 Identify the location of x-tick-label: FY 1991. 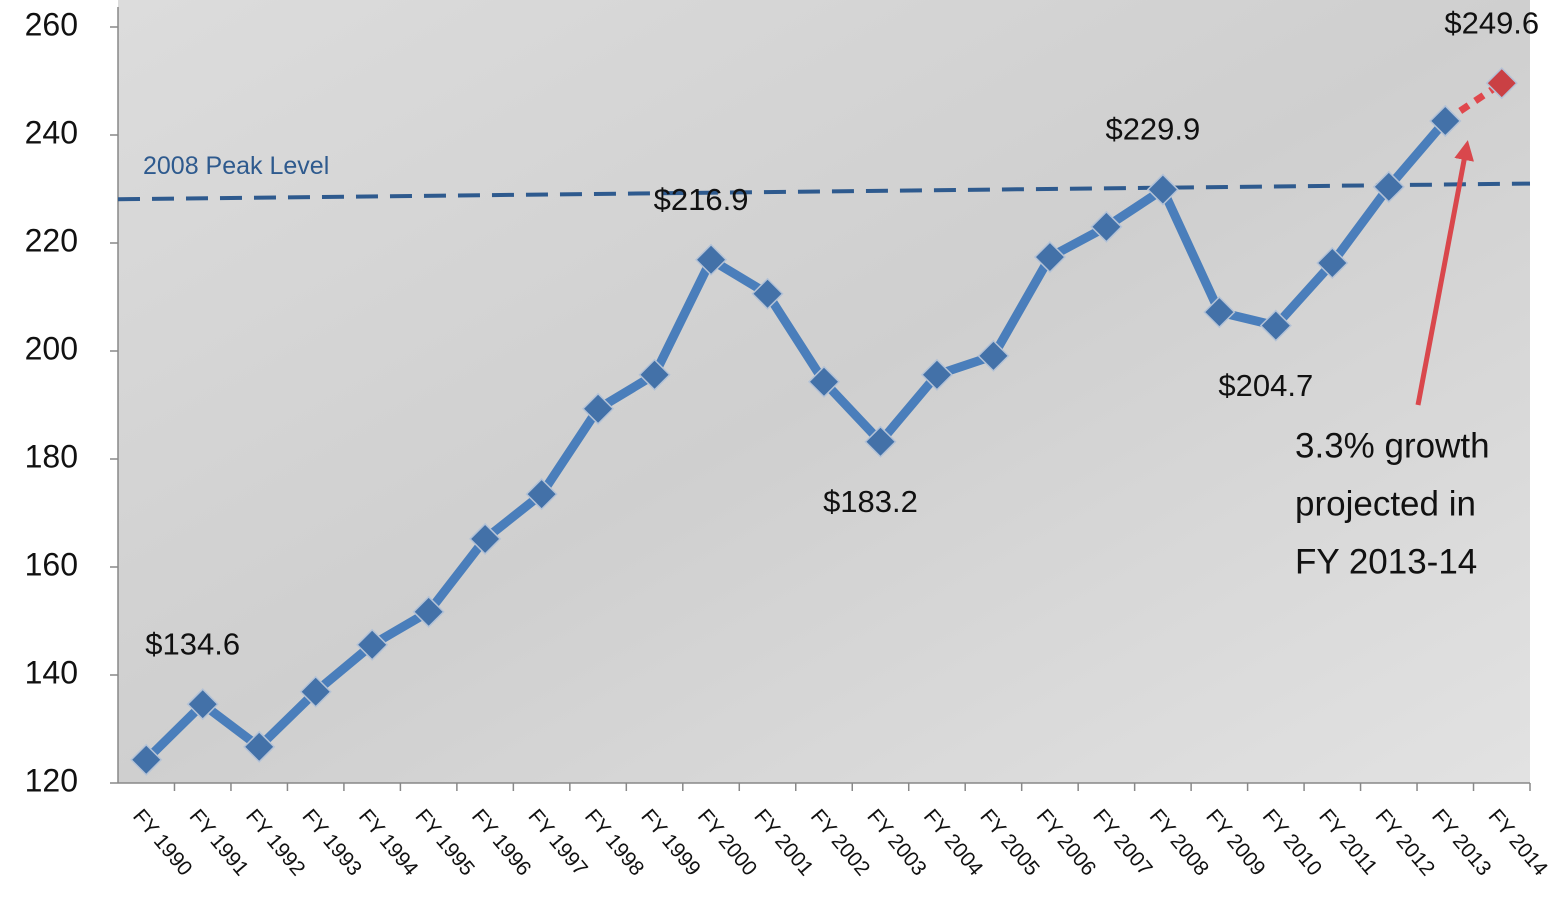
(219, 842).